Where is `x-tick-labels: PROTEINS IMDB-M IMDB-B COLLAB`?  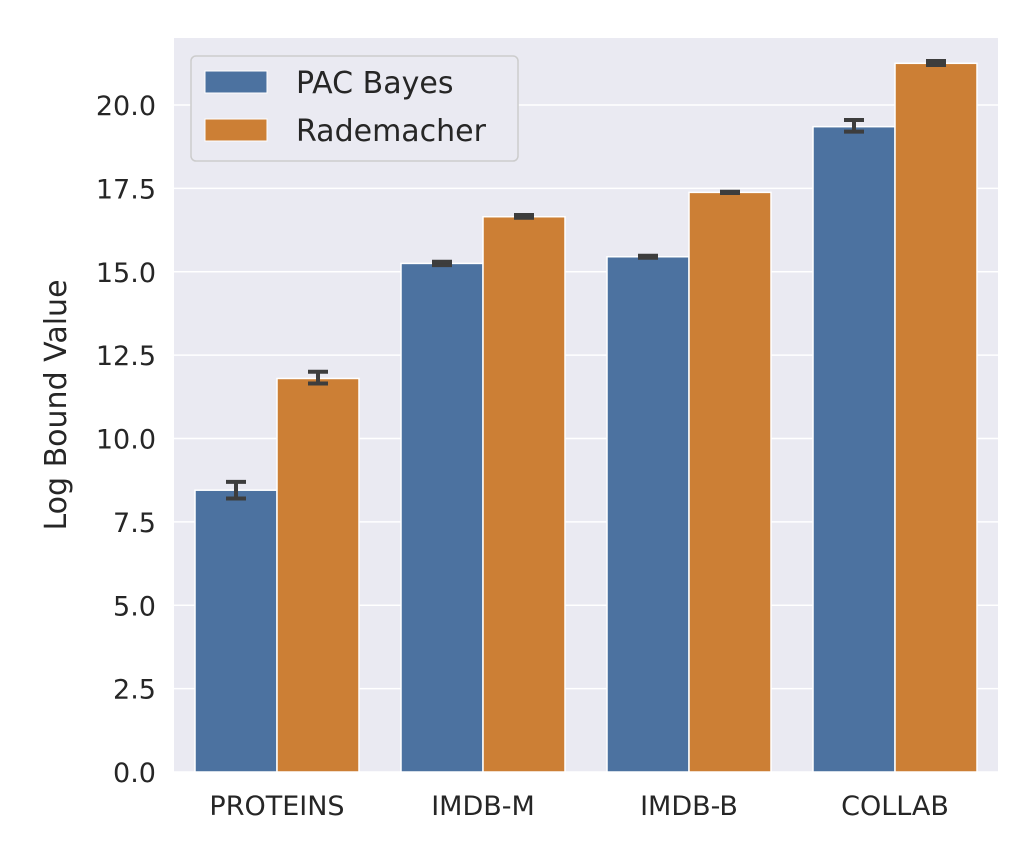 x-tick-labels: PROTEINS IMDB-M IMDB-B COLLAB is located at coordinates (578, 806).